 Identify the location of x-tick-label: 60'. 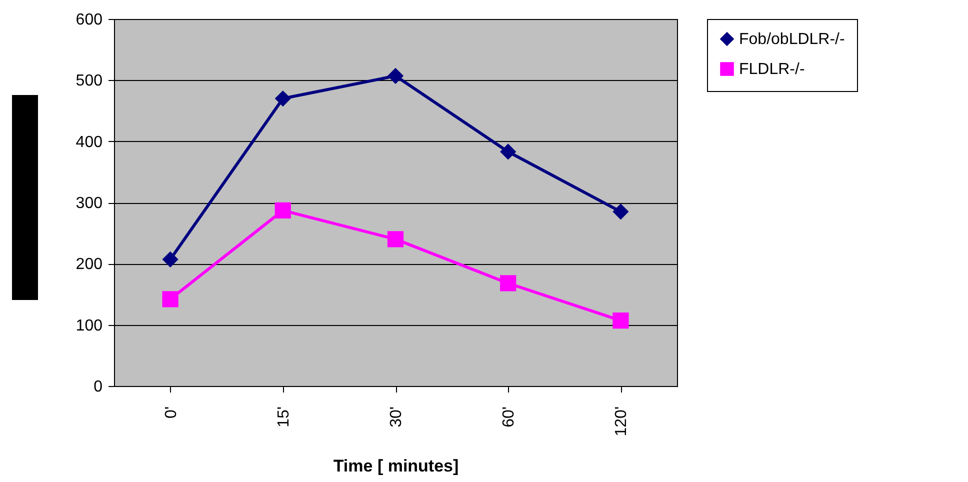
(509, 417).